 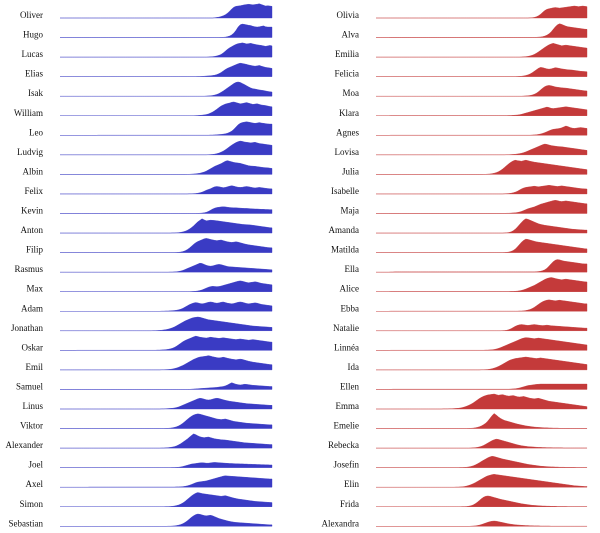 What do you see at coordinates (31, 426) in the screenshot?
I see `boy-name-label: Viktor` at bounding box center [31, 426].